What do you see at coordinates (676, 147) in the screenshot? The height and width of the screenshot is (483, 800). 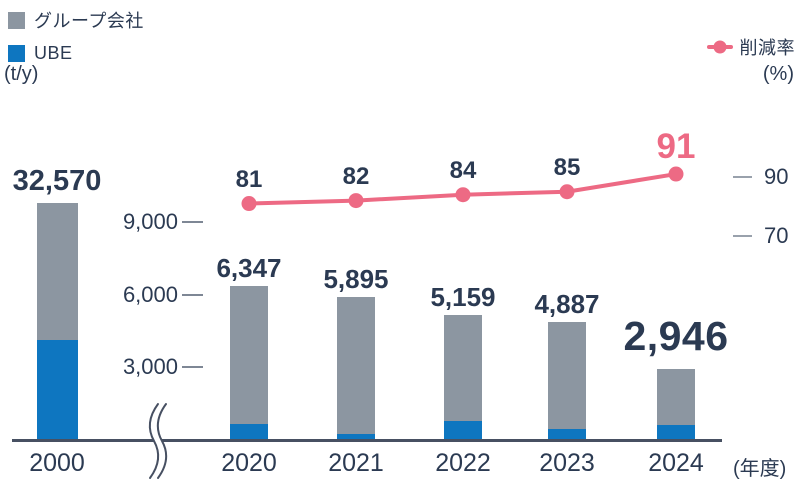 I see `reduction-rate-label-2024: 91` at bounding box center [676, 147].